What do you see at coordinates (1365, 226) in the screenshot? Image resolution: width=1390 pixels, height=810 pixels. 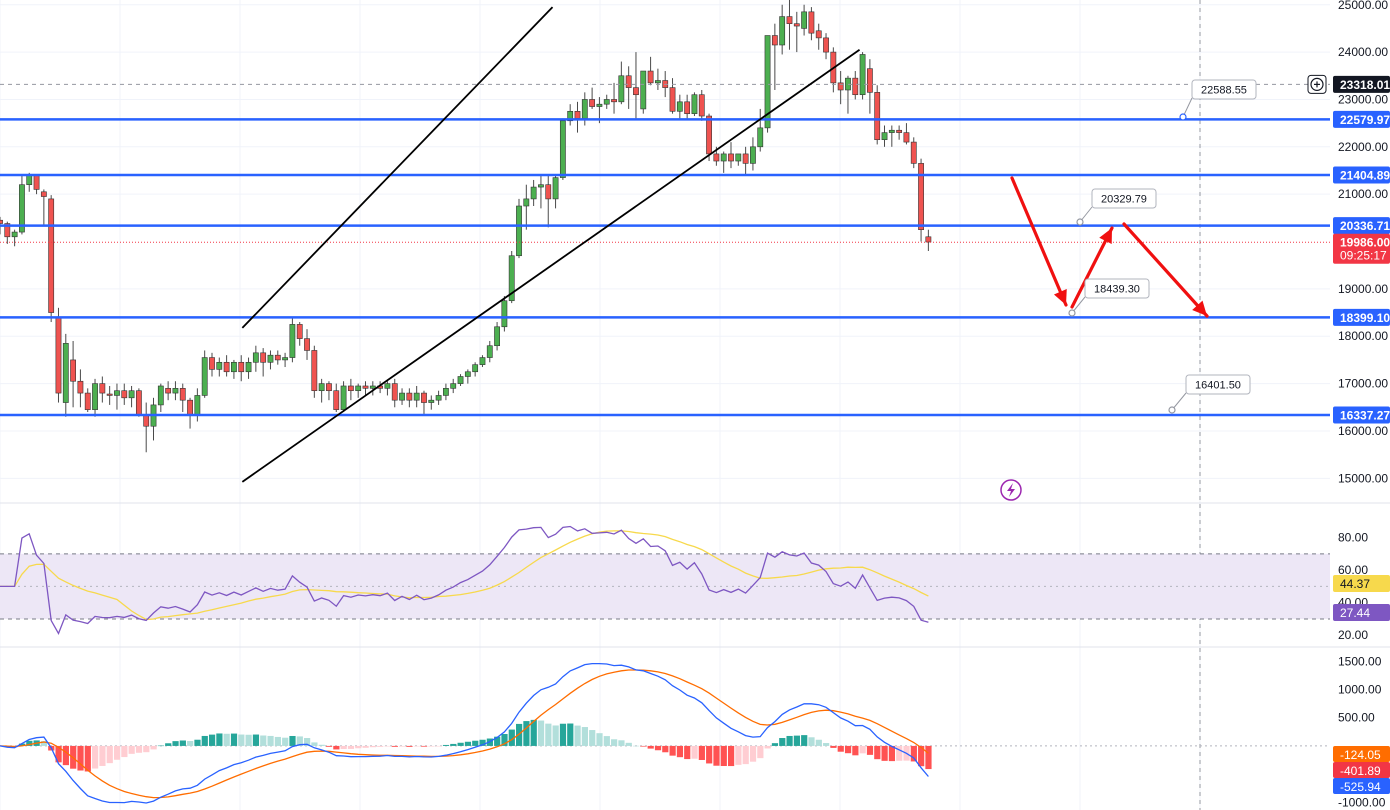 I see `price-label-3: 20336.71` at bounding box center [1365, 226].